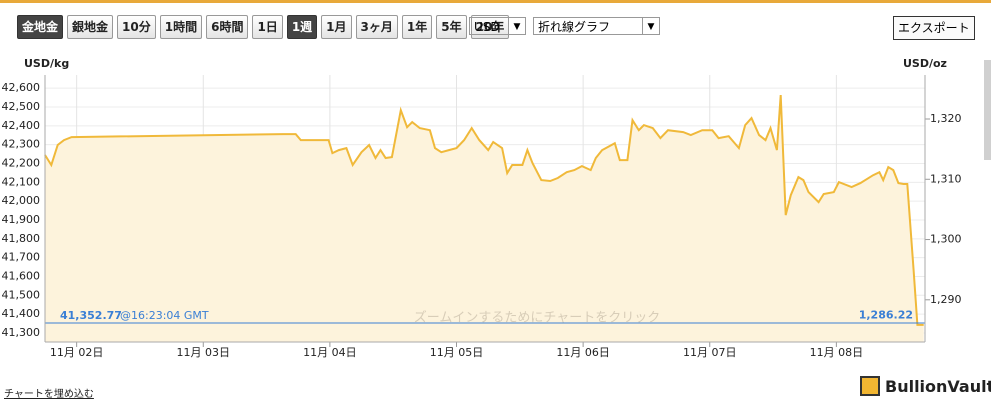 This screenshot has width=991, height=416. What do you see at coordinates (302, 27) in the screenshot?
I see `range-button: 1週` at bounding box center [302, 27].